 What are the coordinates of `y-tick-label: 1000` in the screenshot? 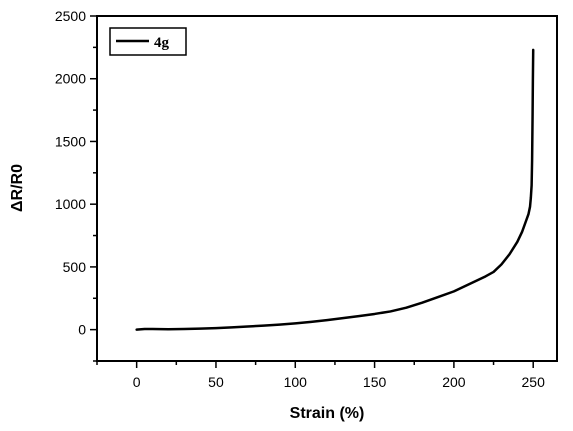 It's located at (70, 204).